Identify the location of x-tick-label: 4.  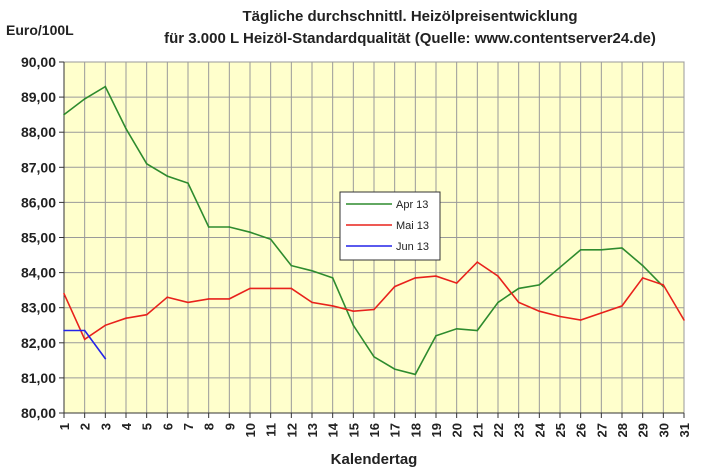
(126, 426).